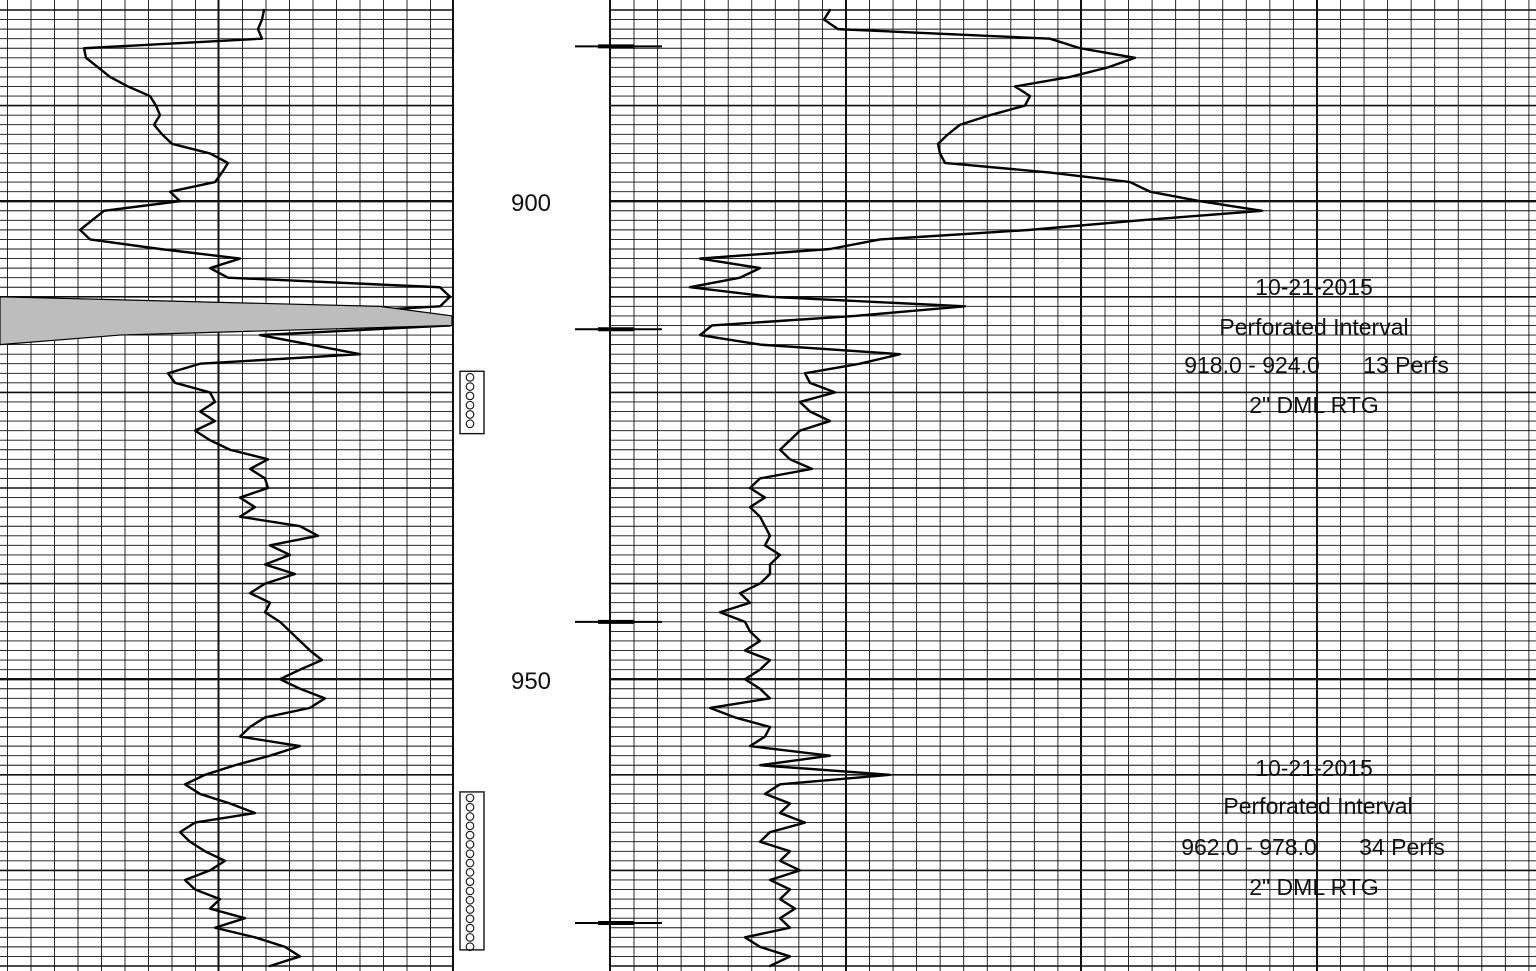  Describe the element at coordinates (1252, 365) in the screenshot. I see `annotation-interval: 918.0 - 924.0` at that location.